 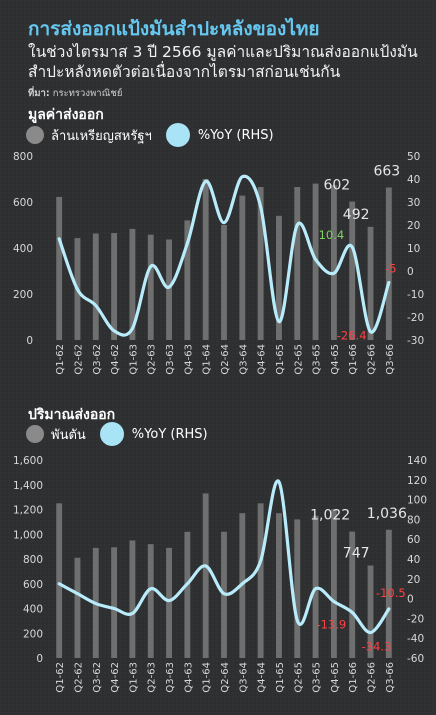 What do you see at coordinates (33, 610) in the screenshot?
I see `left-axis-tick-label: 400` at bounding box center [33, 610].